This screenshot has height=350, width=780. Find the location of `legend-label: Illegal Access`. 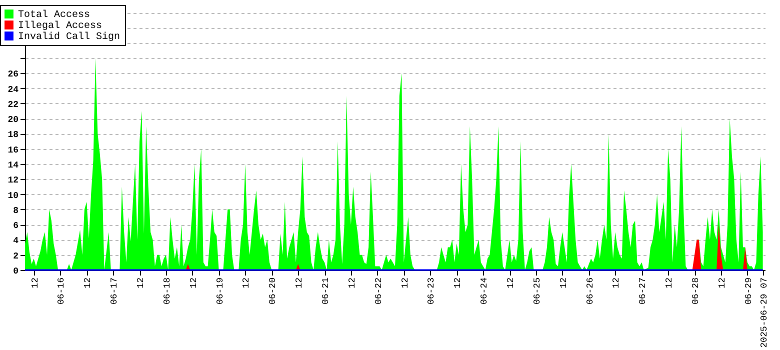

legend-label: Illegal Access is located at coordinates (60, 26).